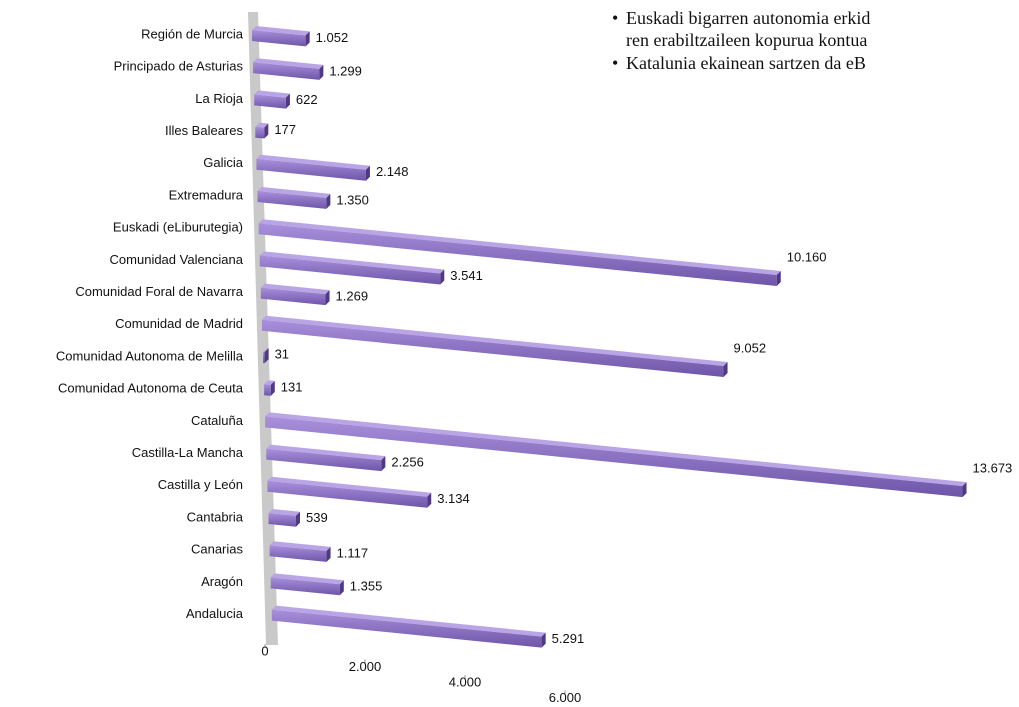 The width and height of the screenshot is (1019, 707). What do you see at coordinates (215, 516) in the screenshot?
I see `y-tick-label: Cantabria` at bounding box center [215, 516].